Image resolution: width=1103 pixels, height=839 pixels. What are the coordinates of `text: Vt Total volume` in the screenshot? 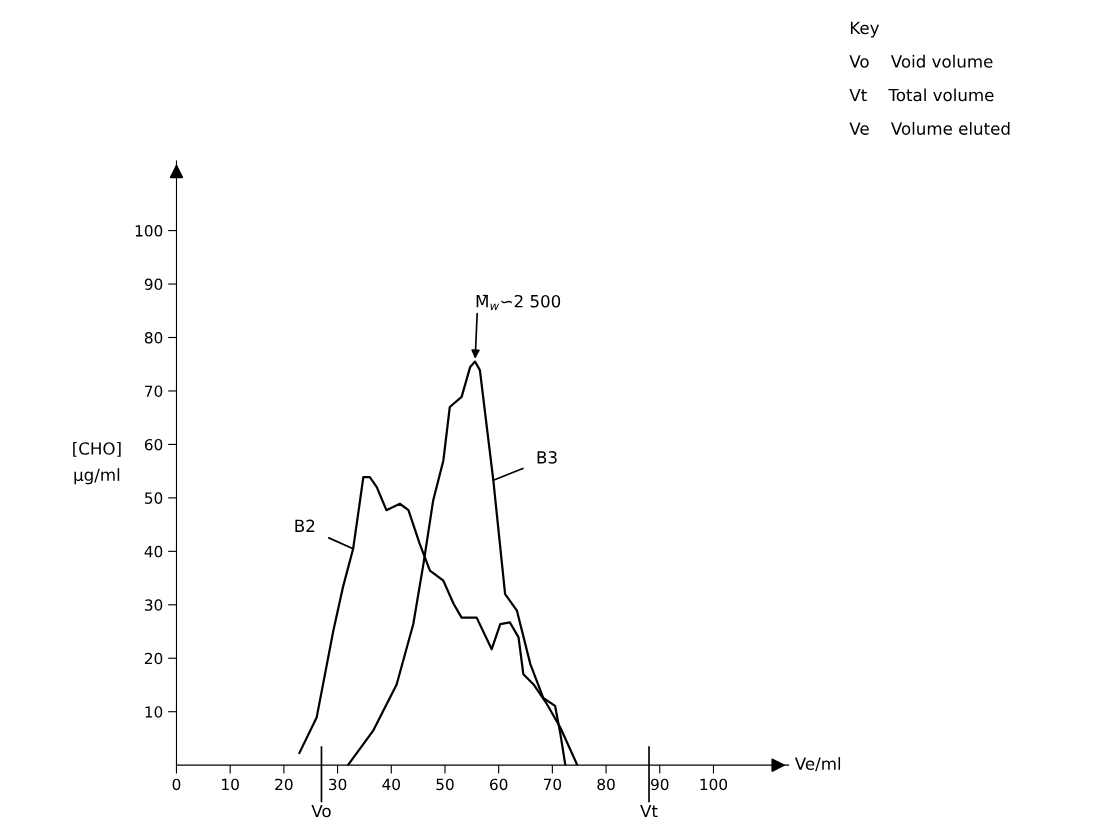 It's located at (921, 95).